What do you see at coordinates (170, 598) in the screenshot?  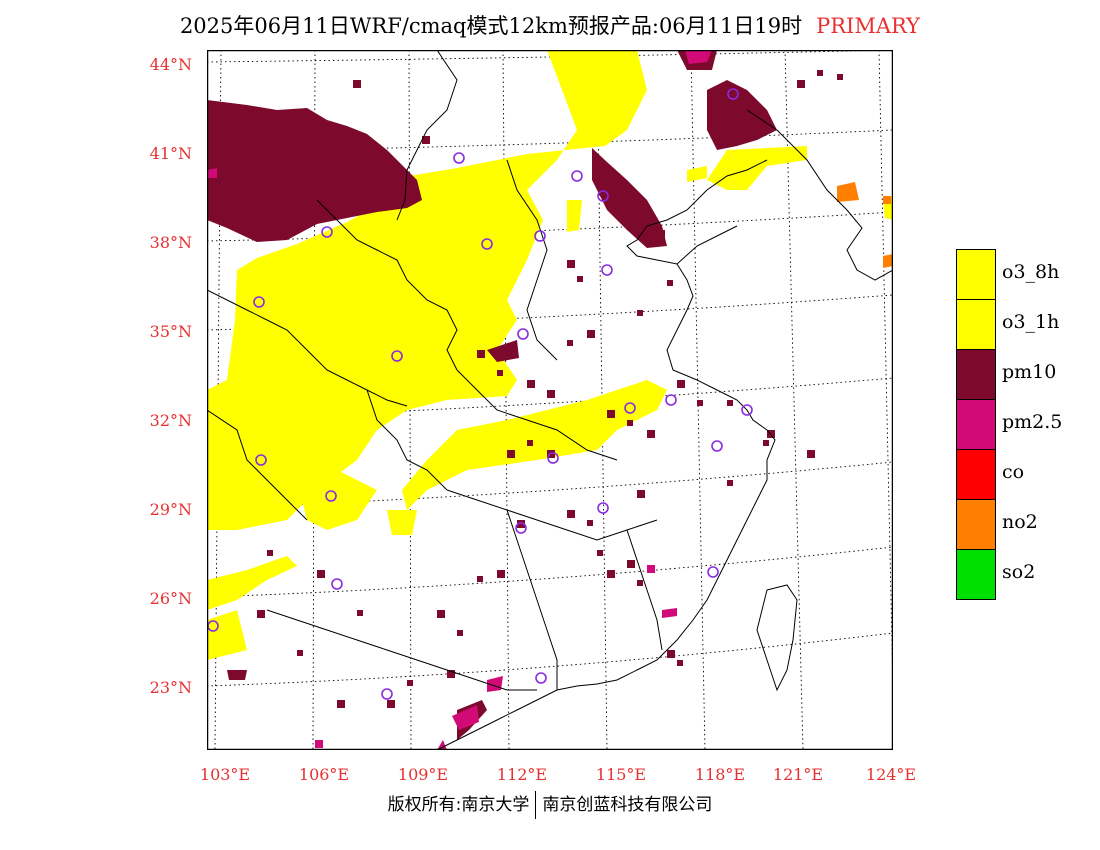 I see `lat-label-26: 26°N` at bounding box center [170, 598].